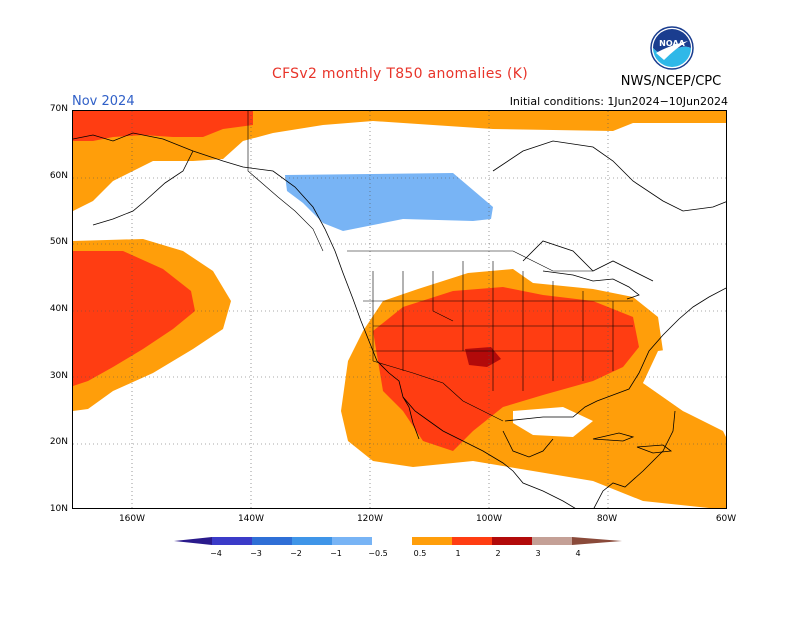 Image resolution: width=800 pixels, height=618 pixels. I want to click on lat-label-20n: 20N, so click(58, 442).